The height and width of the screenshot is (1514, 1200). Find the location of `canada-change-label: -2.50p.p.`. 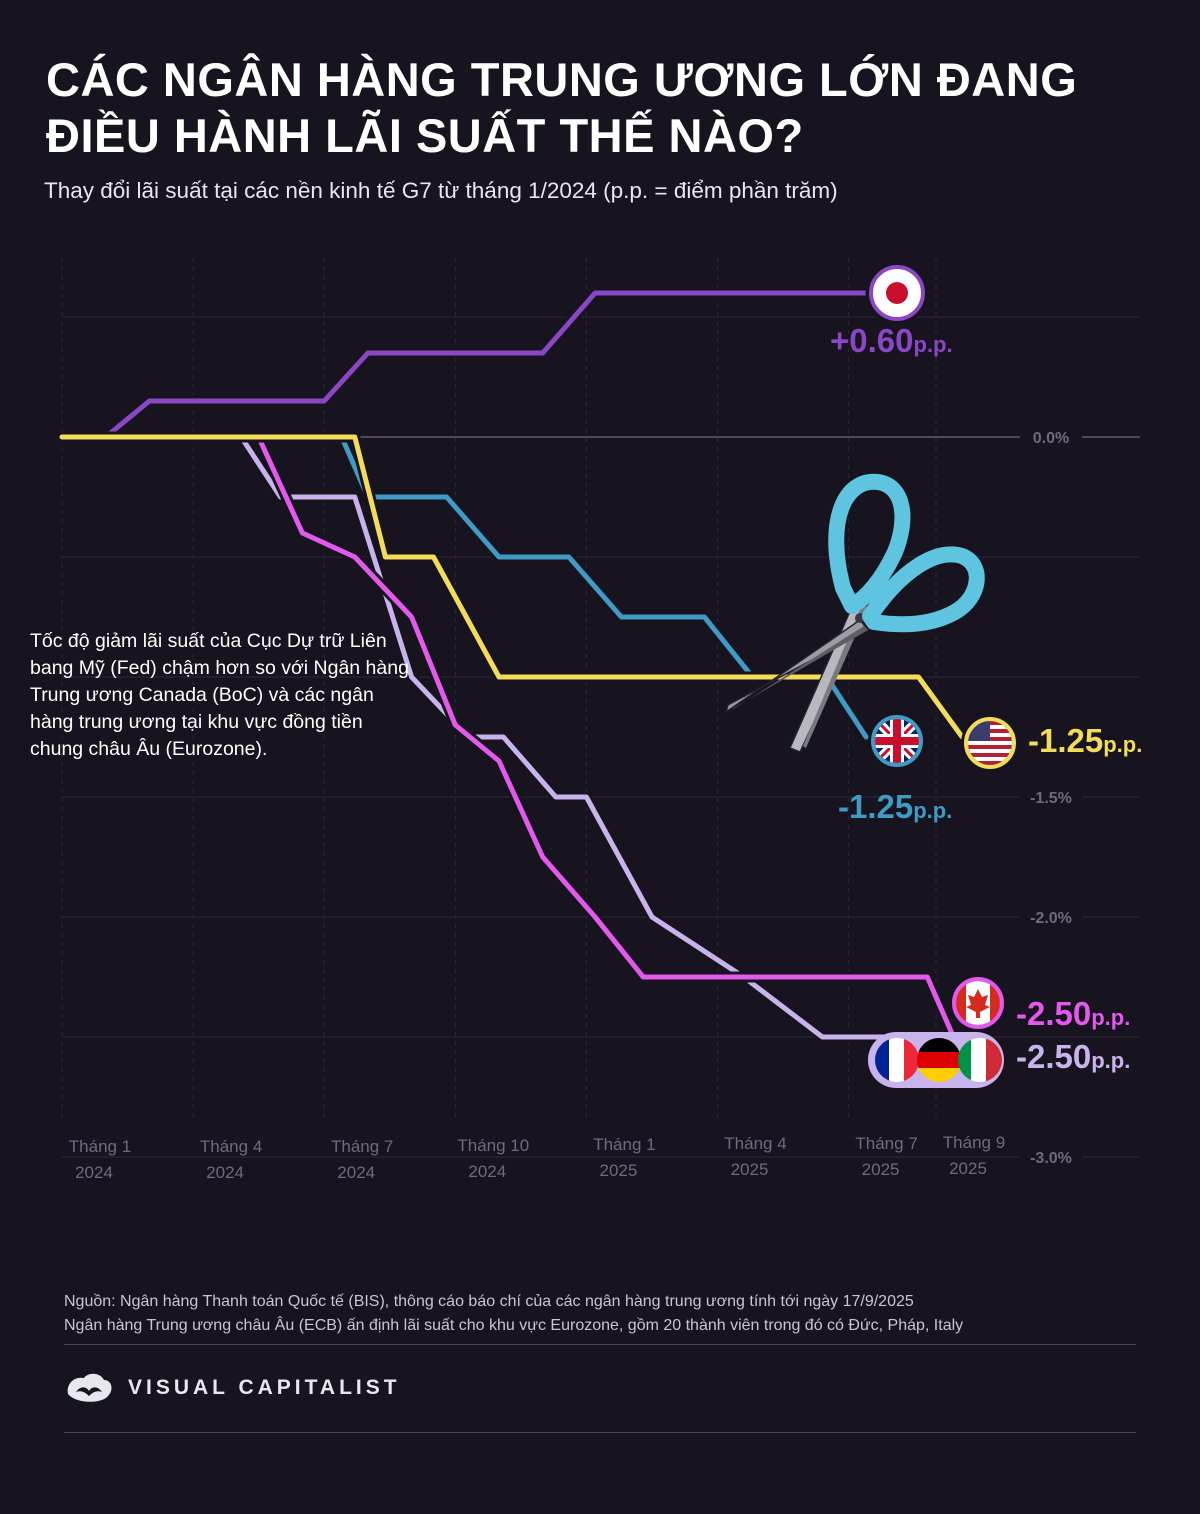

canada-change-label: -2.50p.p. is located at coordinates (1073, 1013).